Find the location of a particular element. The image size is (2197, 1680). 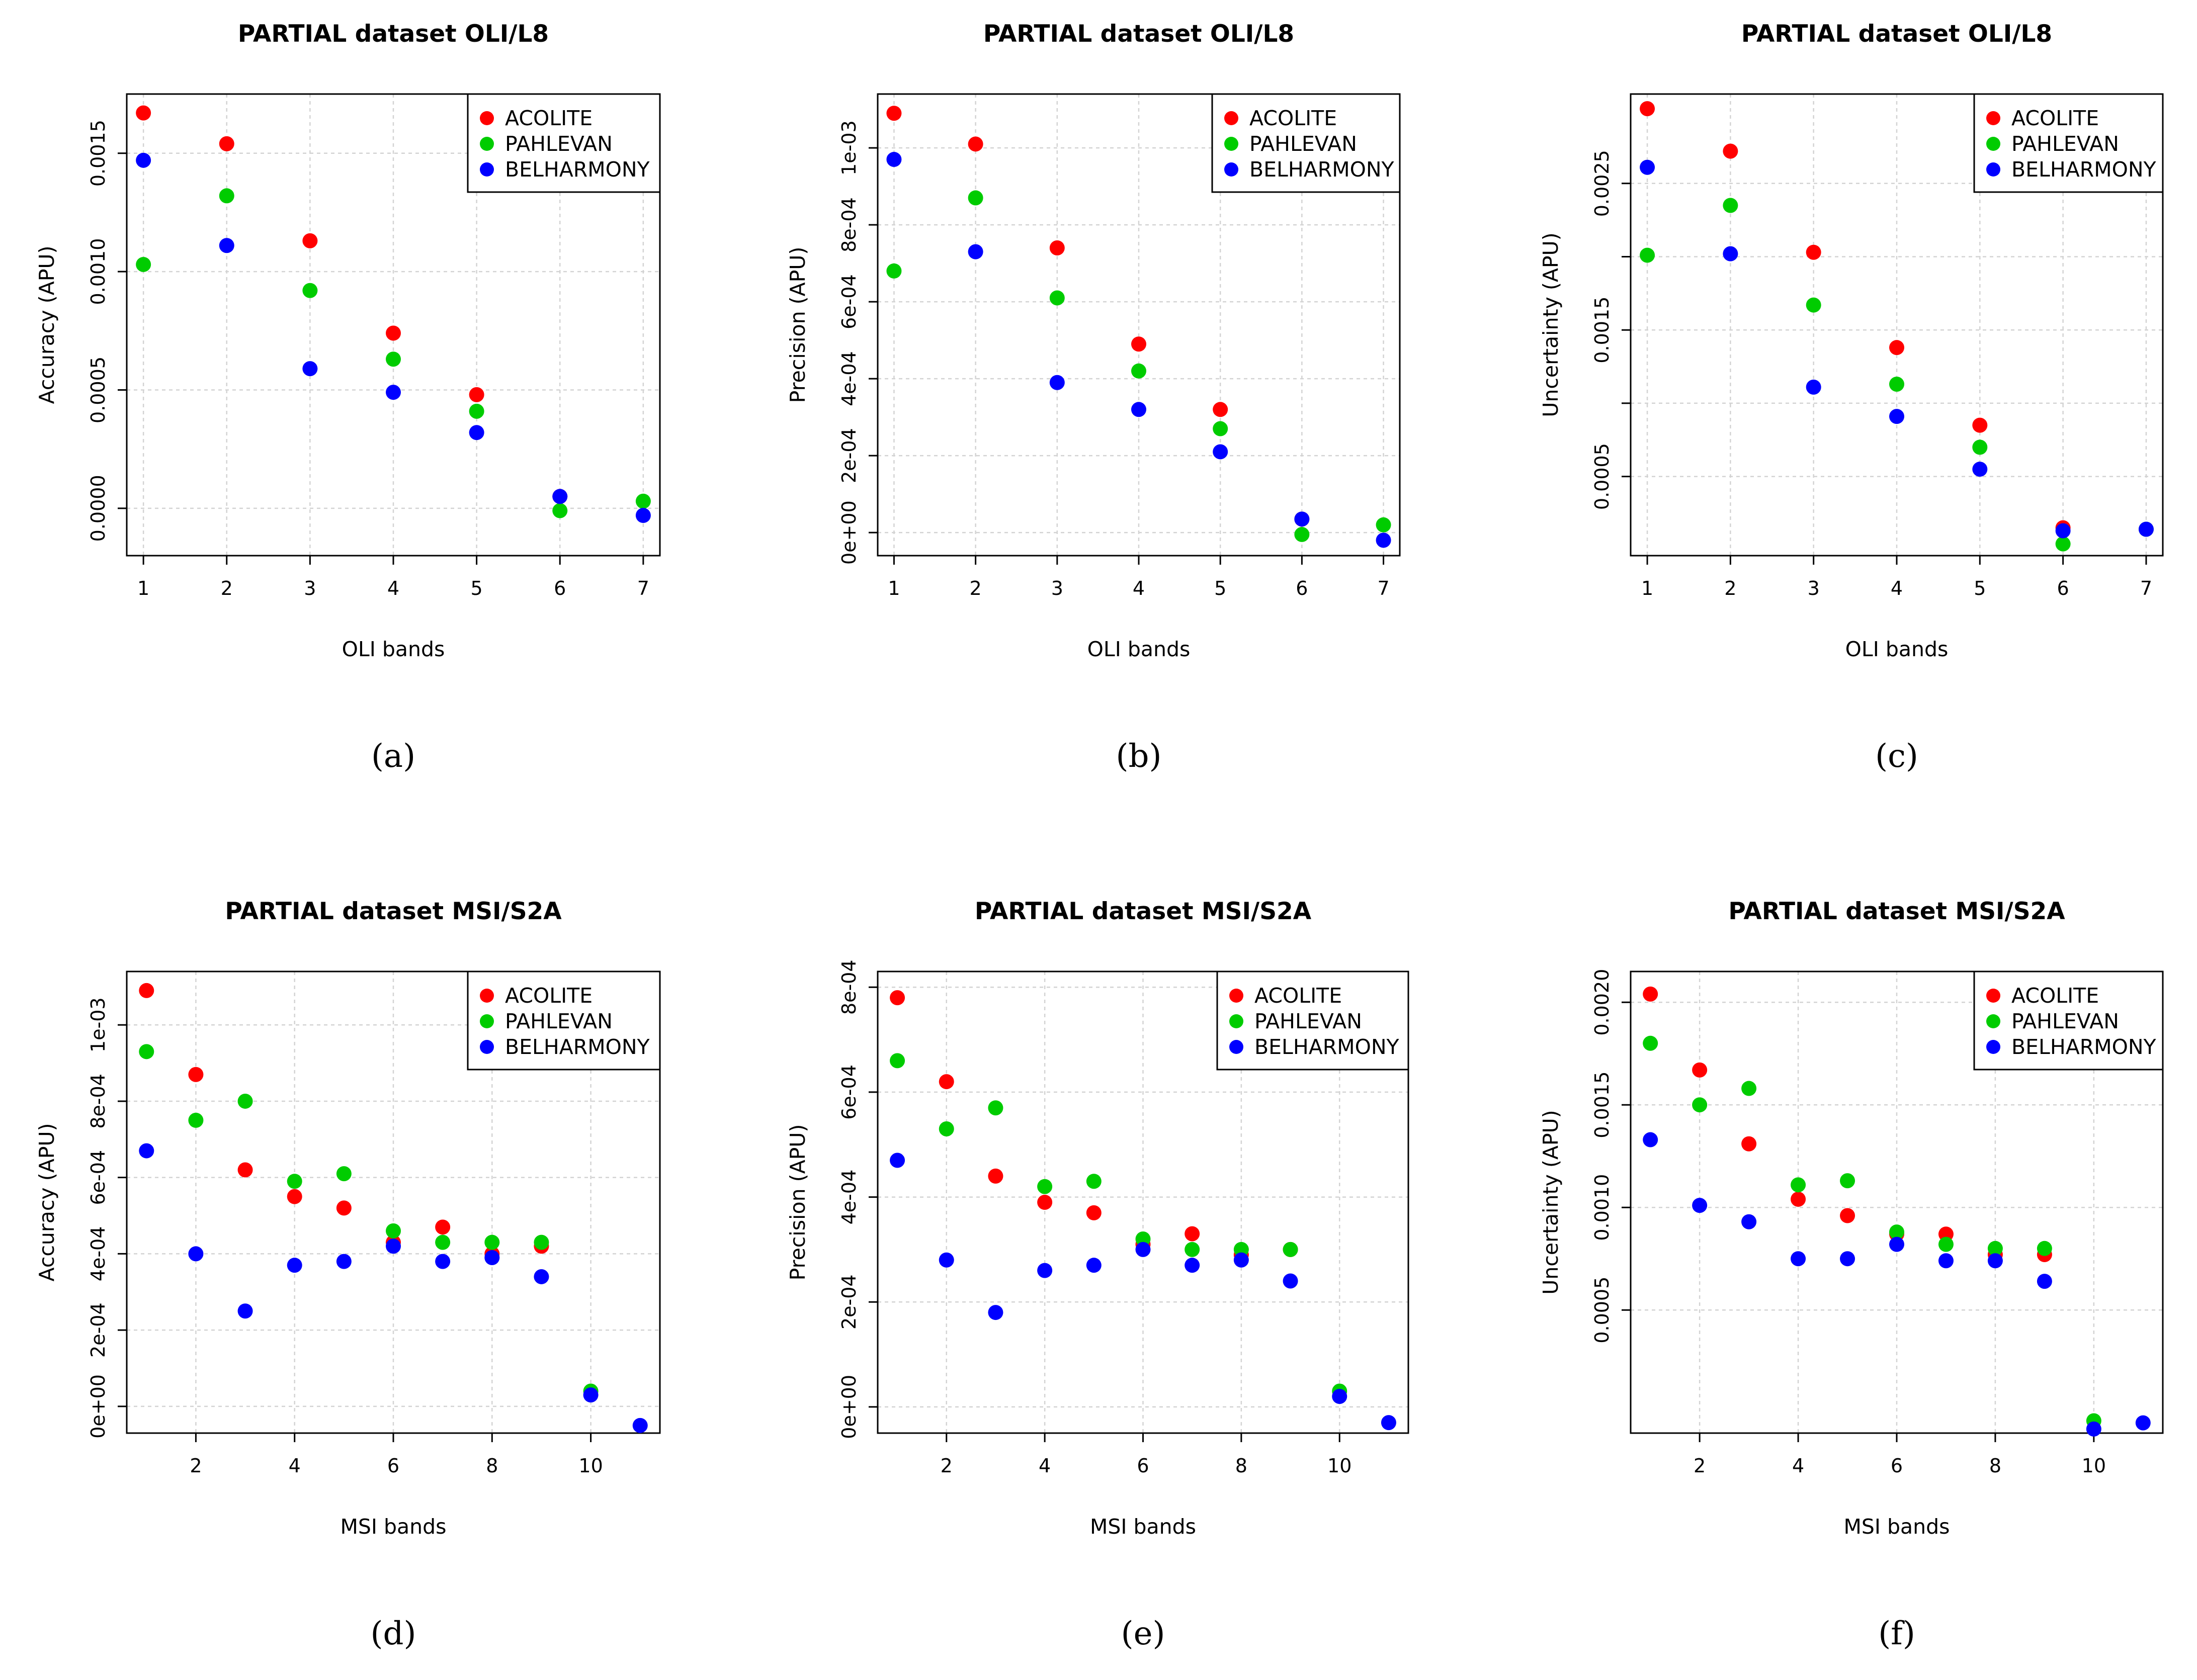

y-axis-label: Precision (APU) is located at coordinates (798, 325).